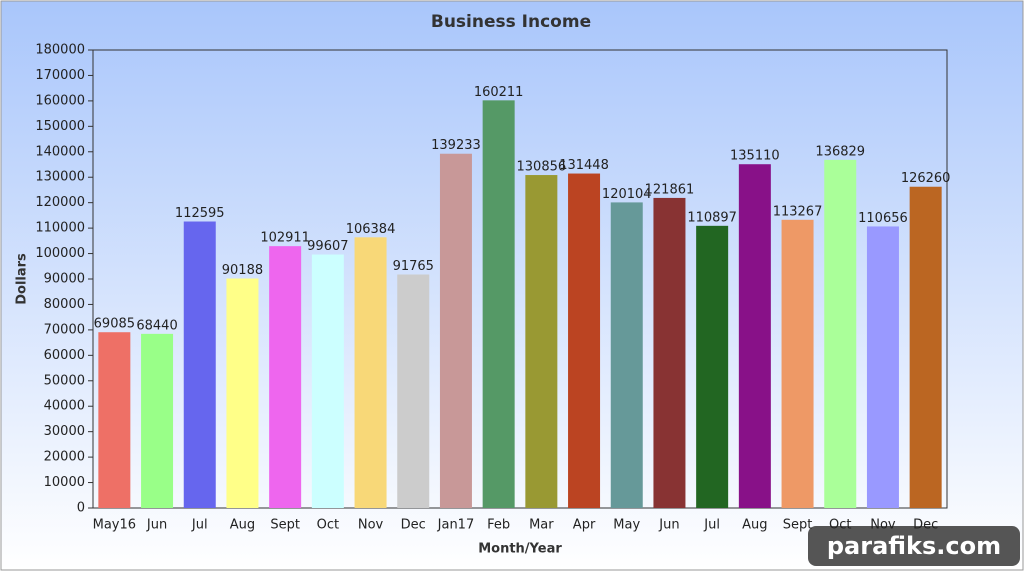 The width and height of the screenshot is (1024, 571). What do you see at coordinates (60, 100) in the screenshot?
I see `y-tick-label: 160000` at bounding box center [60, 100].